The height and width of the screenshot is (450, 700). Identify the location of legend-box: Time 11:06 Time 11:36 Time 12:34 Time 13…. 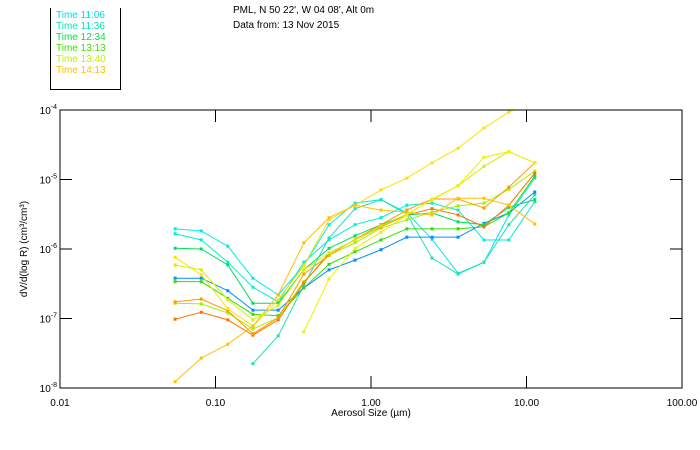
(85, 49).